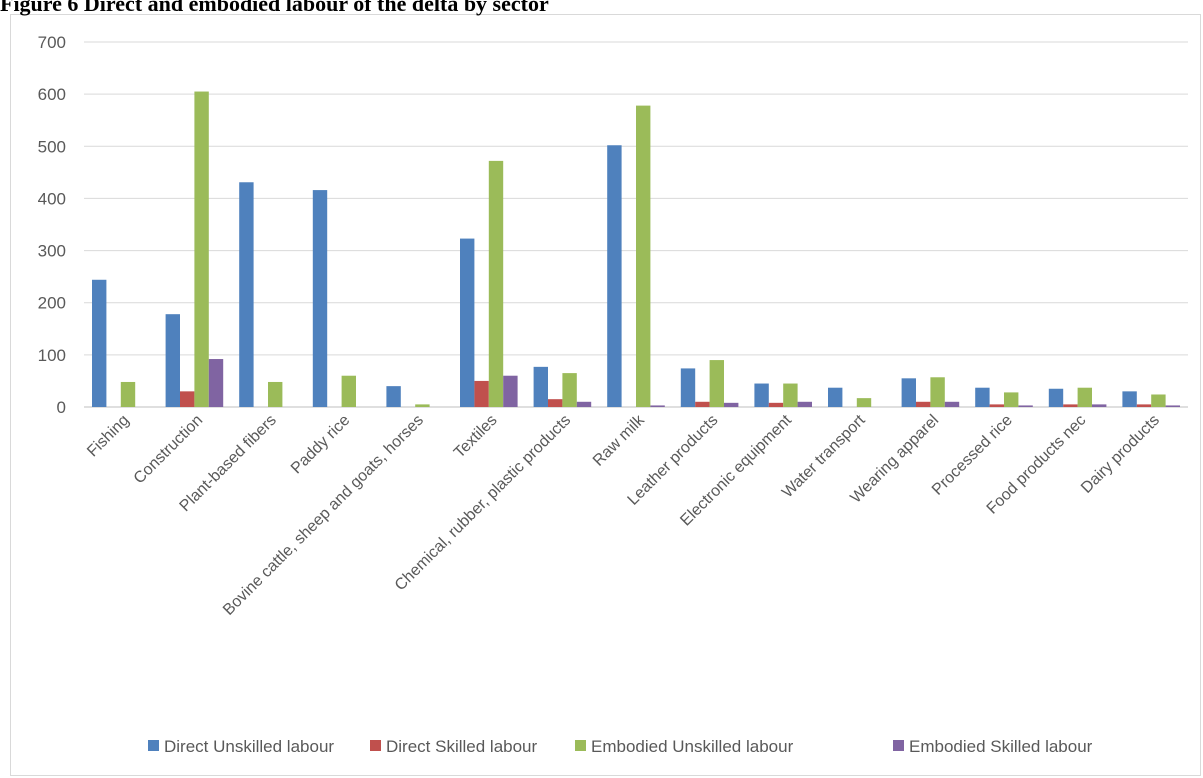  Describe the element at coordinates (61, 407) in the screenshot. I see `y-tick-label: 0` at that location.